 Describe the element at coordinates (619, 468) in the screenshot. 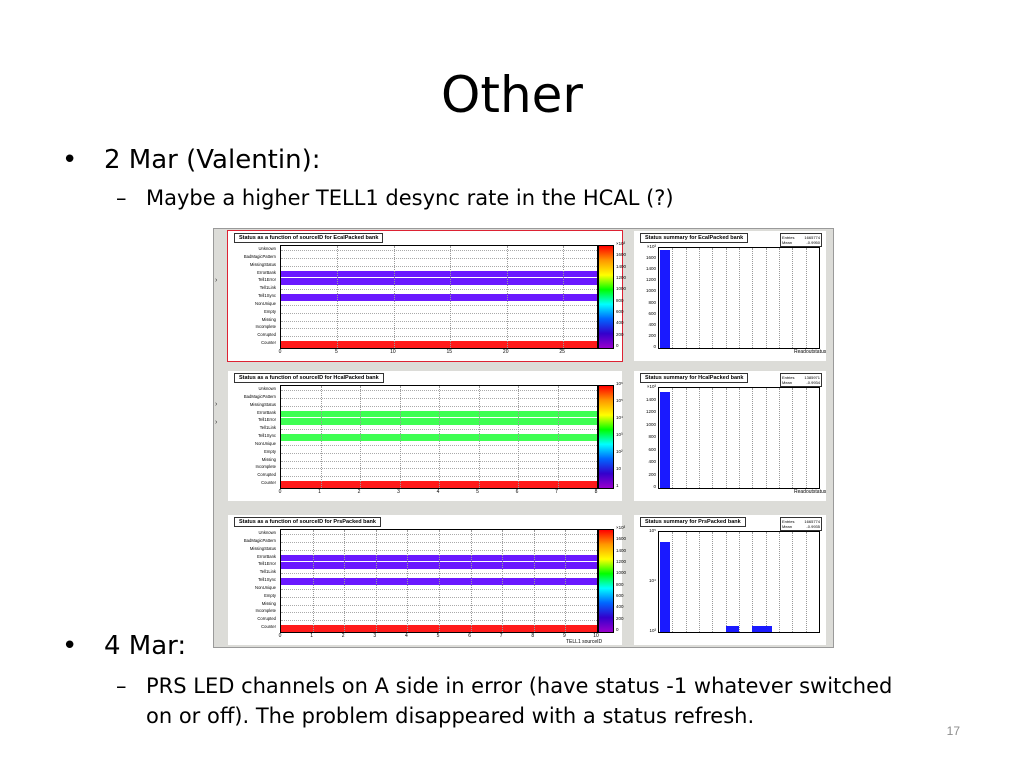

I see `color-scale-label: 10` at that location.